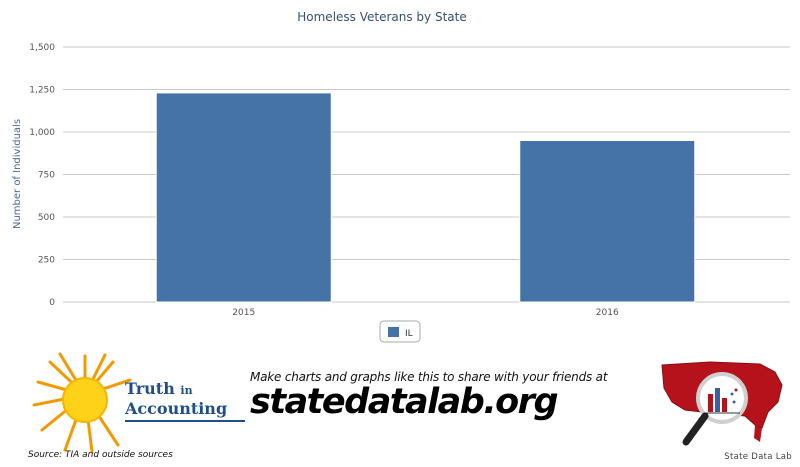 Image resolution: width=800 pixels, height=467 pixels. Describe the element at coordinates (758, 457) in the screenshot. I see `state-data-lab-caption: State Data Lab` at that location.